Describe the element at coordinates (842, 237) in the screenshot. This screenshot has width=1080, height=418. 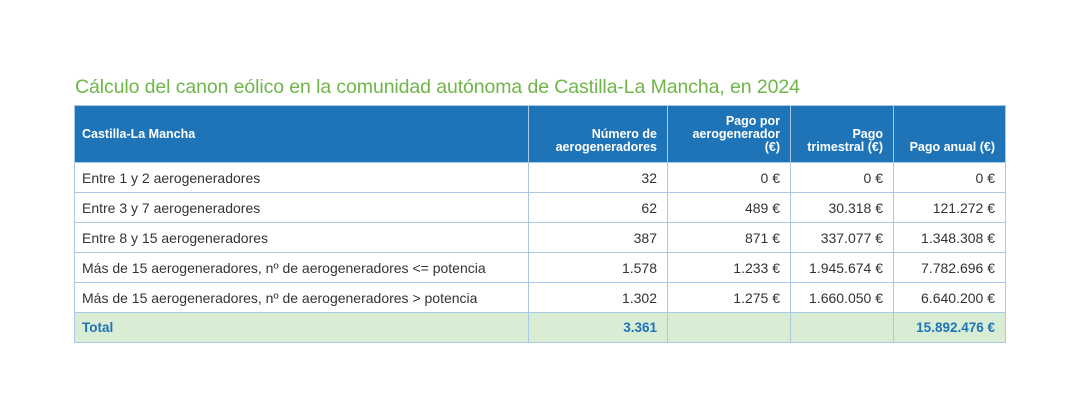
I see `cell-pago-trimestral: 337.077 €` at that location.